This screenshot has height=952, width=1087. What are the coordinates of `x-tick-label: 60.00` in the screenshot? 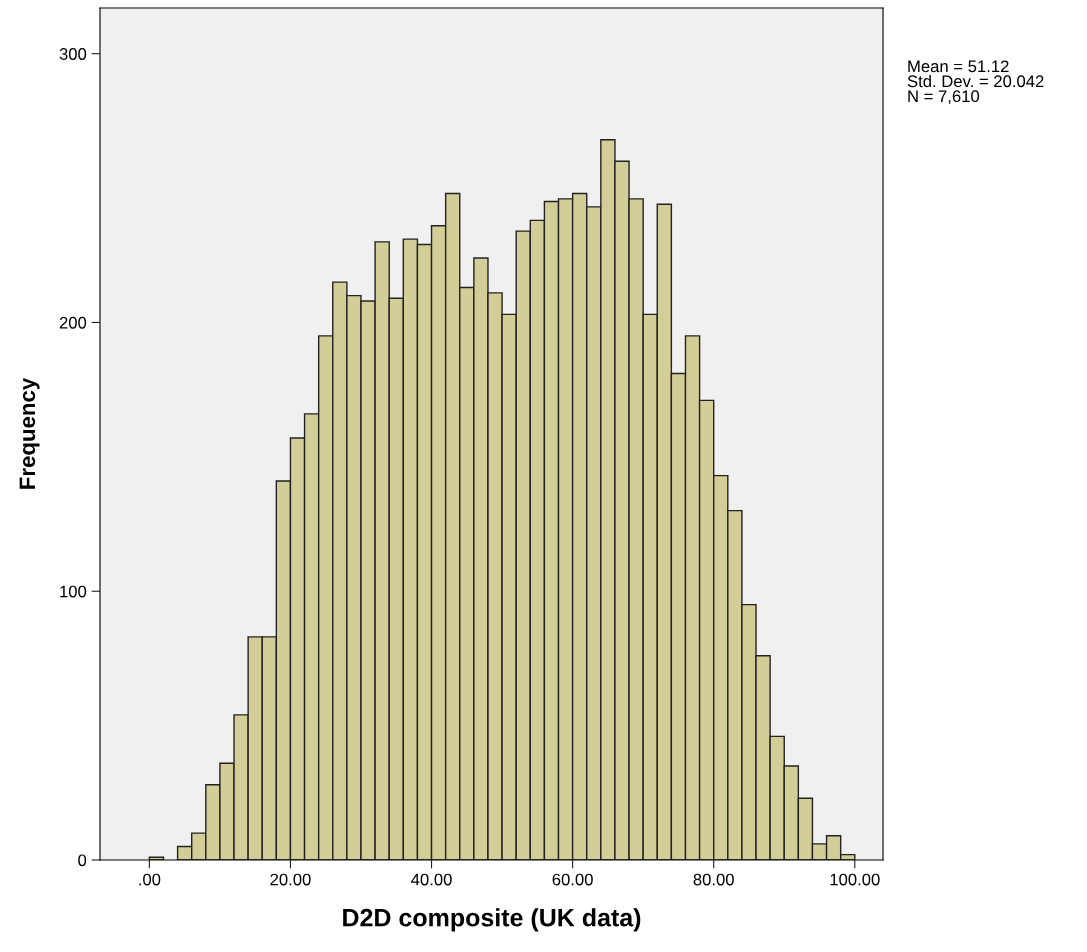 It's located at (572, 879).